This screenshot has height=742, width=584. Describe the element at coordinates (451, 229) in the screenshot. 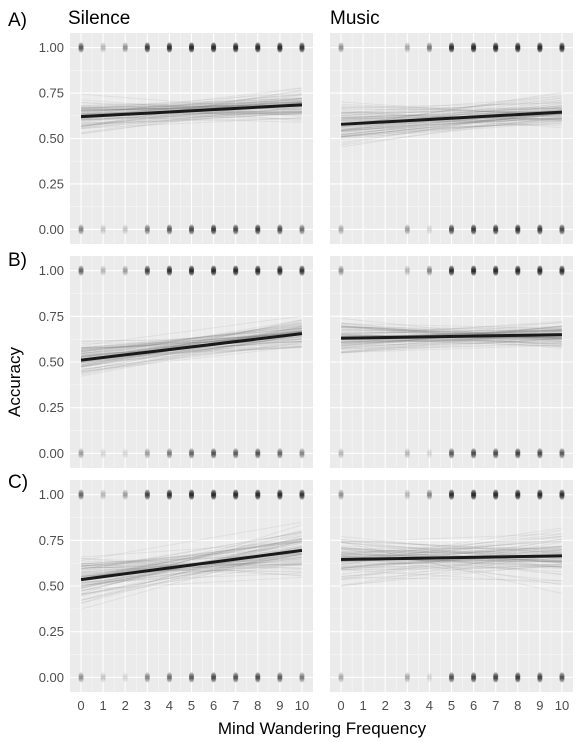

I see `points-incorrect` at that location.